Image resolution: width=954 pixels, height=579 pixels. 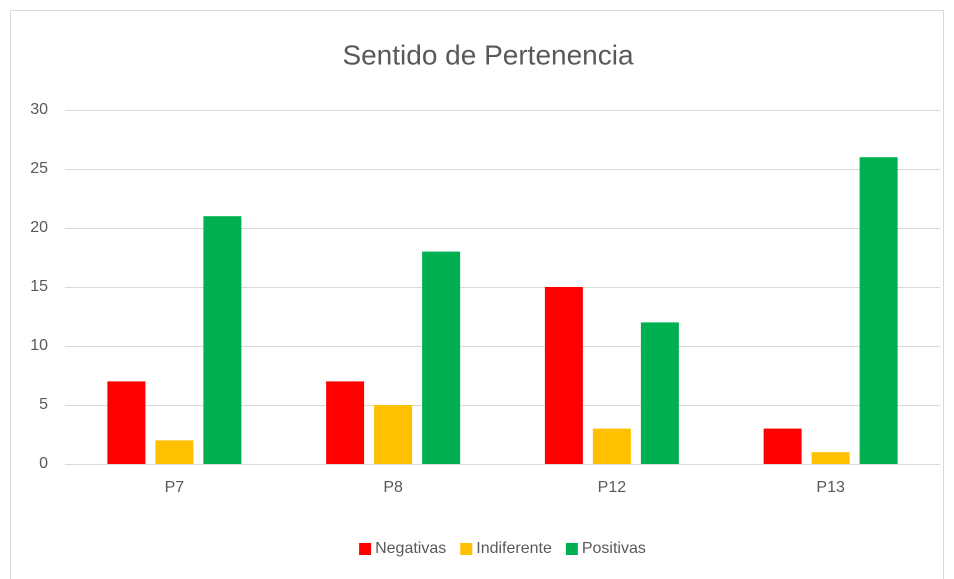 I want to click on y-tick-label: 25, so click(x=39, y=168).